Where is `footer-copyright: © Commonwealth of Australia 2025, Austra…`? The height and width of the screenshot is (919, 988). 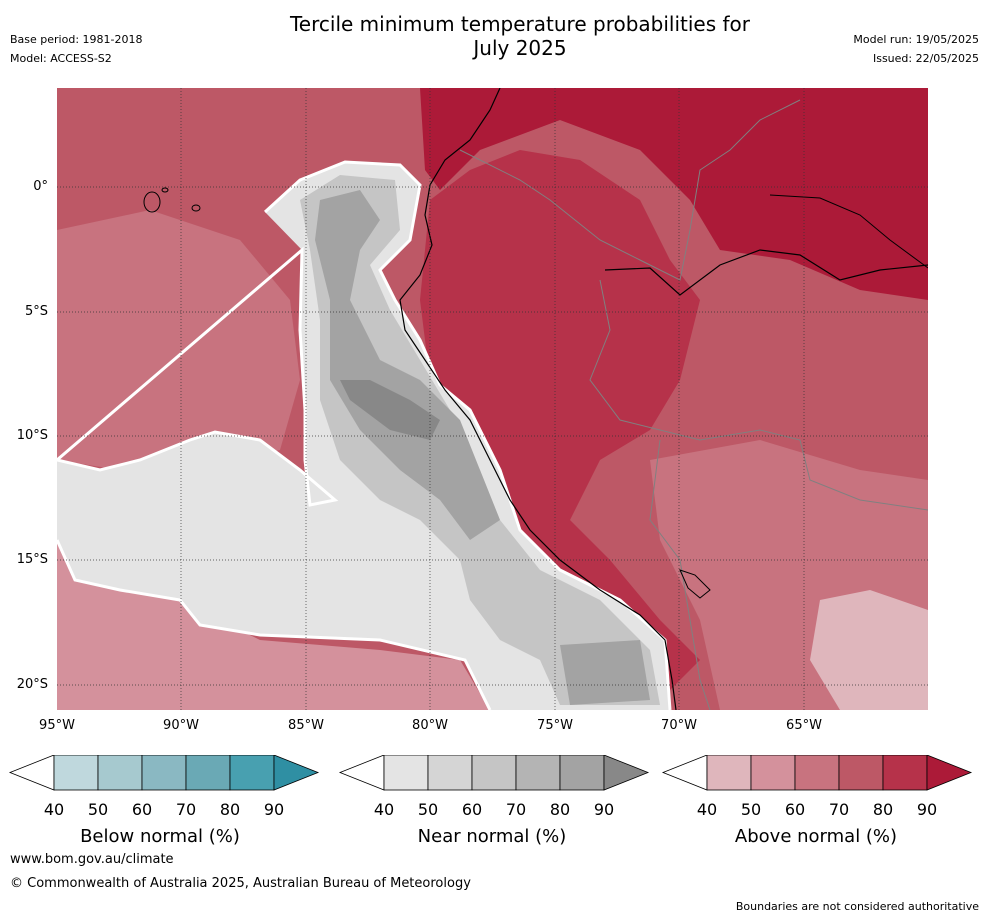
footer-copyright: © Commonwealth of Australia 2025, Austra… is located at coordinates (240, 883).